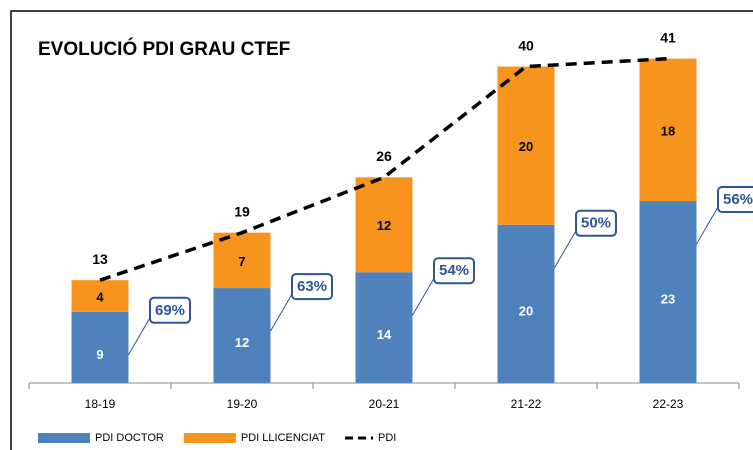  I want to click on segment-label: 4, so click(100, 296).